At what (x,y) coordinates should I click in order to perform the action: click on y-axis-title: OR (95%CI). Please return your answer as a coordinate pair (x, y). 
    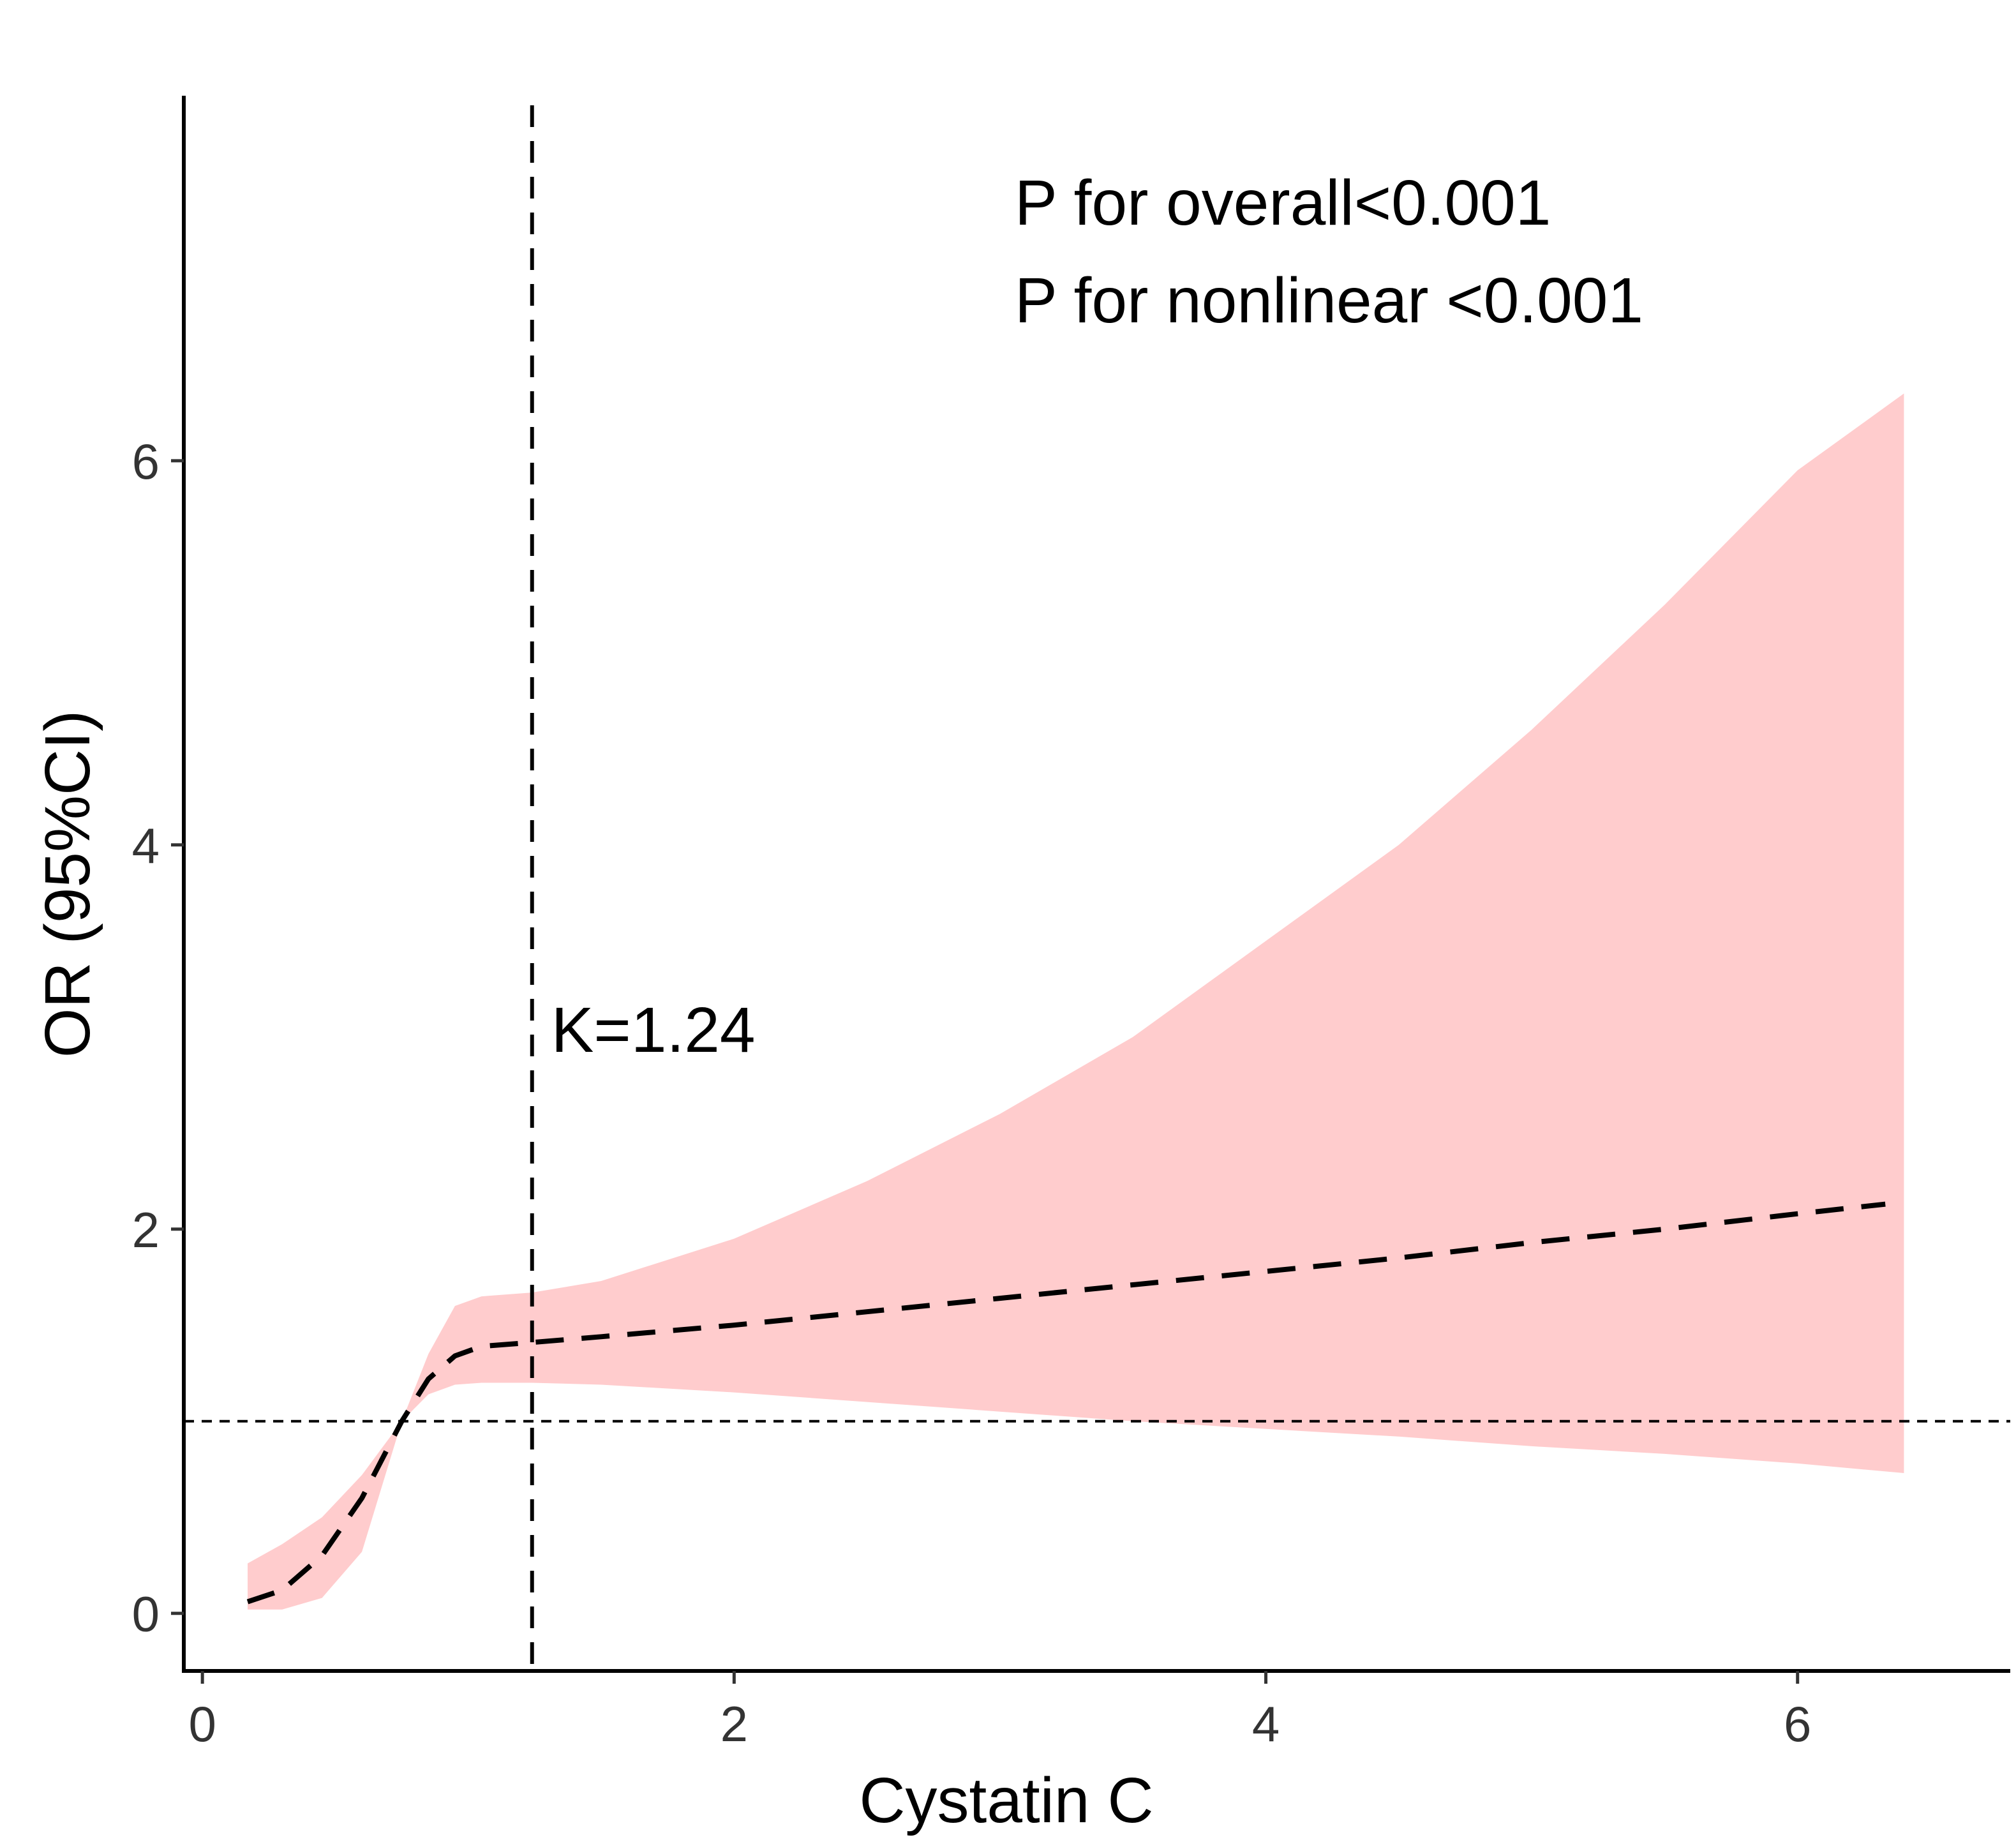
    Looking at the image, I should click on (67, 884).